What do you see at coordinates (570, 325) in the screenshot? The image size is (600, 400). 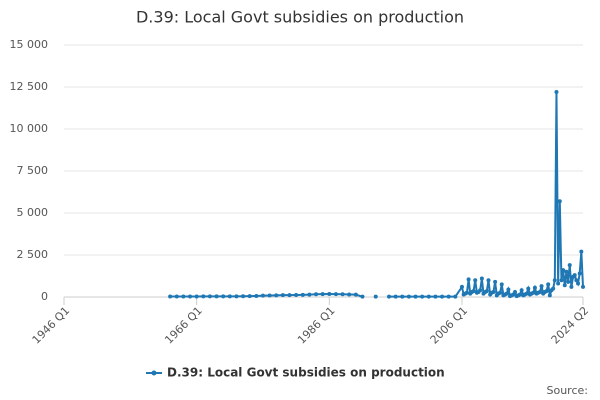 I see `x-tick-label: 2024 Q2` at bounding box center [570, 325].